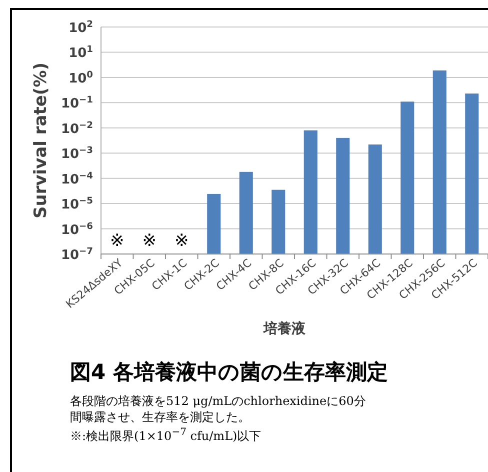  I want to click on y-tick-label: 10$^{−6}$, so click(76, 230).